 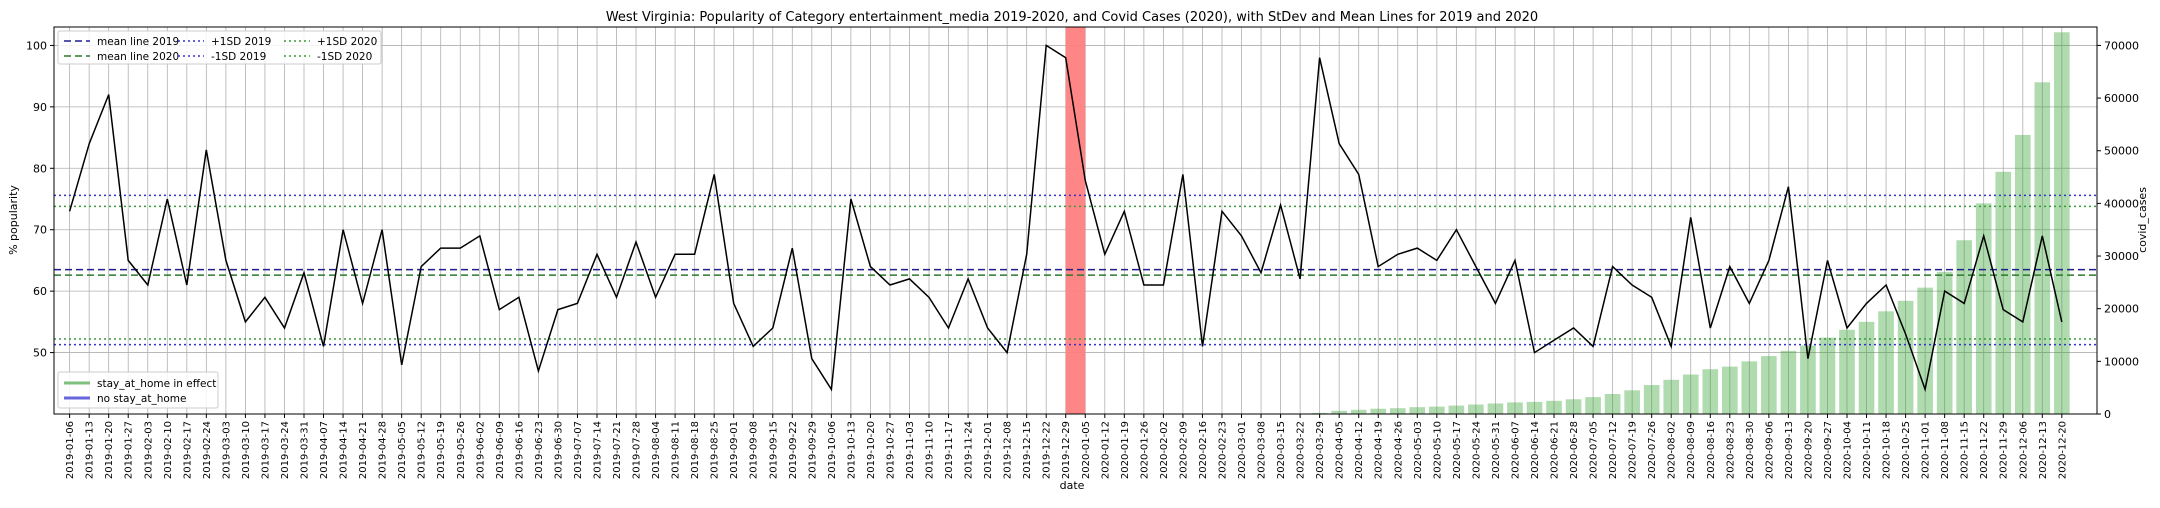 What do you see at coordinates (40, 353) in the screenshot?
I see `y-tick-label: 50` at bounding box center [40, 353].